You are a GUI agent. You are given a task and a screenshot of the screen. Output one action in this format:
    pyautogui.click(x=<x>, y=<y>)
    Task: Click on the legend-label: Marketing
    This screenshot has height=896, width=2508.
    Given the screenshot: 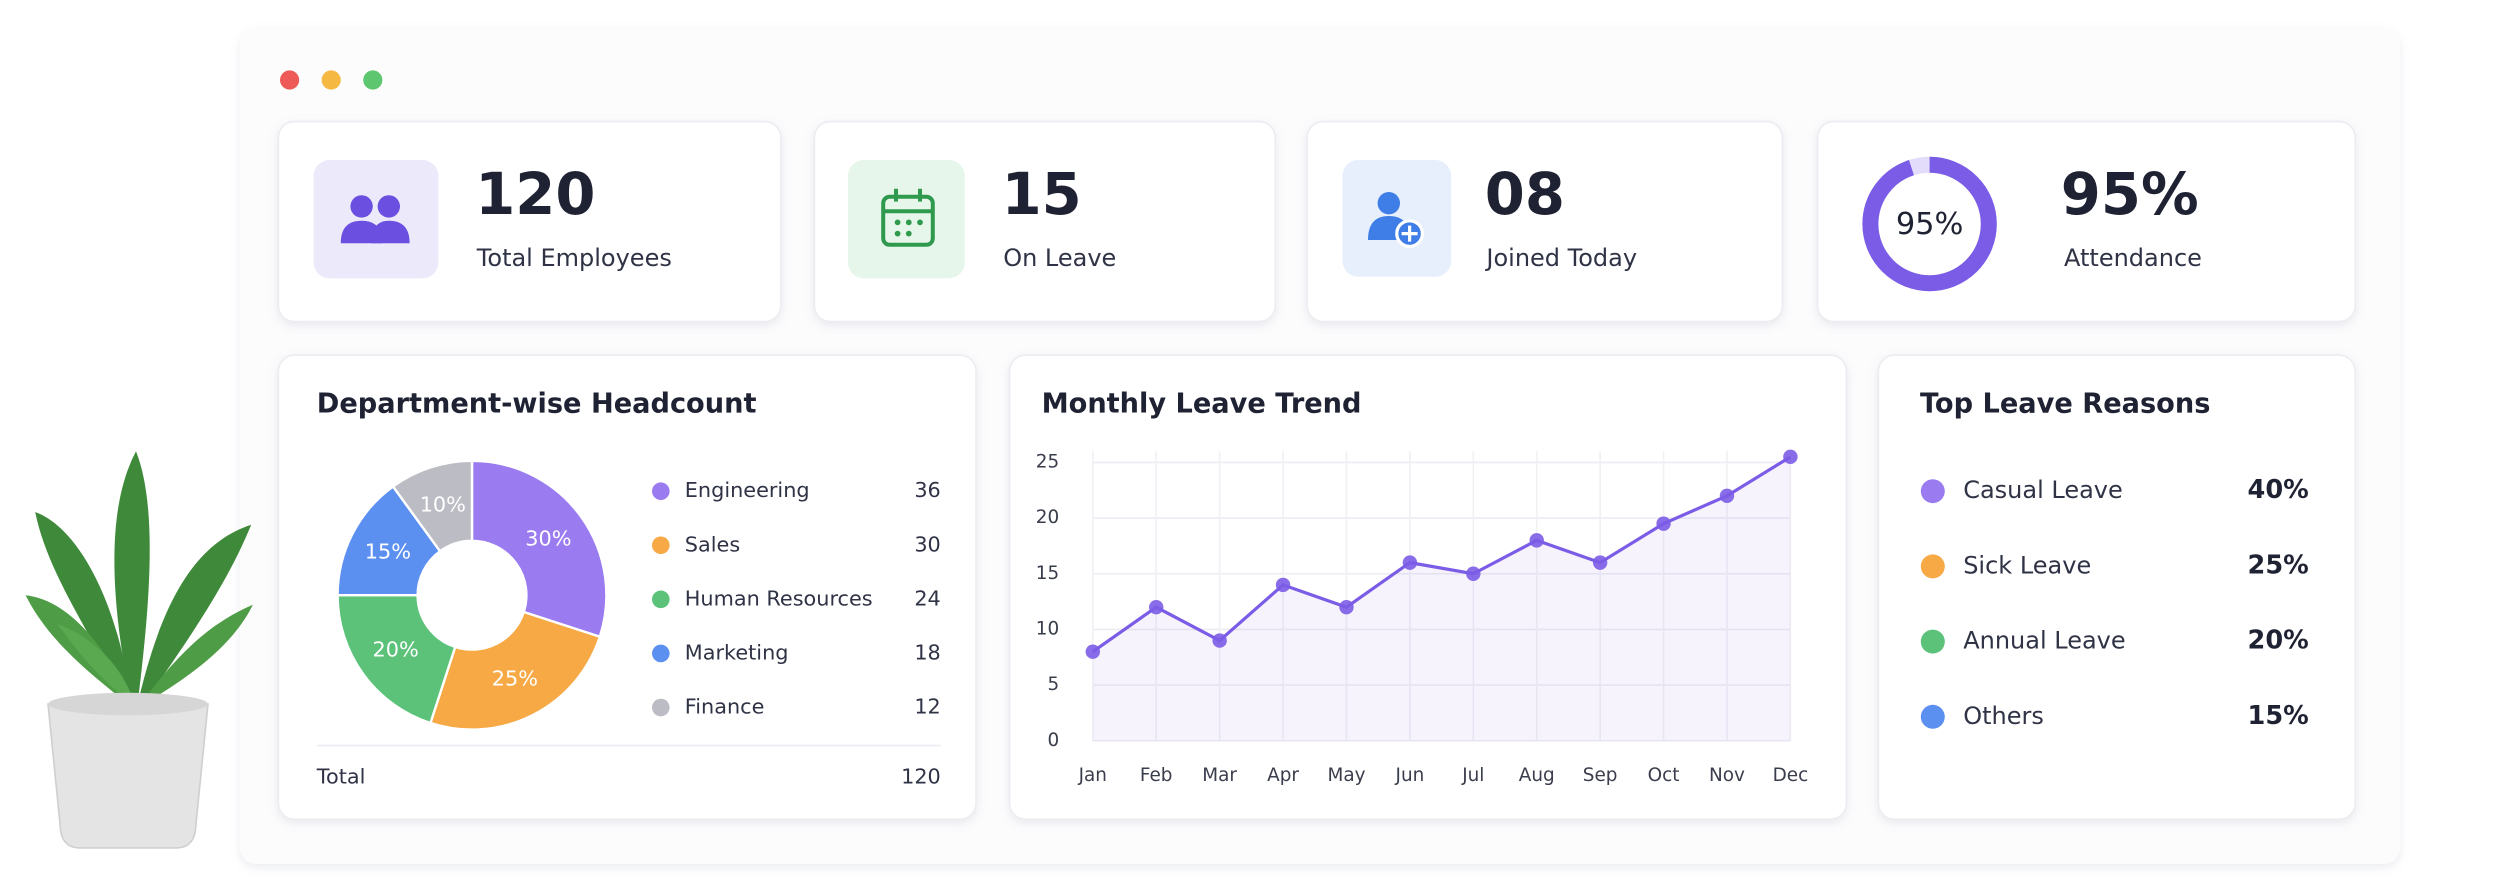 What is the action you would take?
    pyautogui.click(x=737, y=652)
    